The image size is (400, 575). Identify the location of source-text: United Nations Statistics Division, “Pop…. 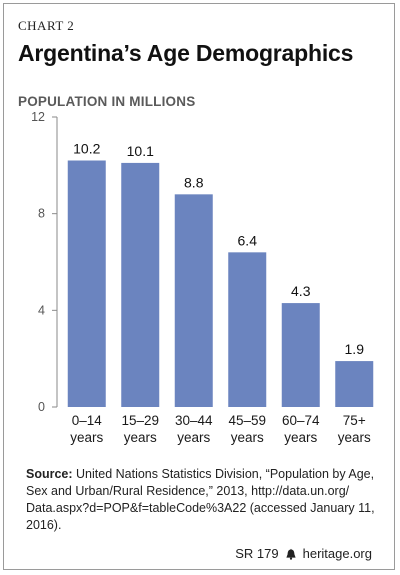
(200, 499).